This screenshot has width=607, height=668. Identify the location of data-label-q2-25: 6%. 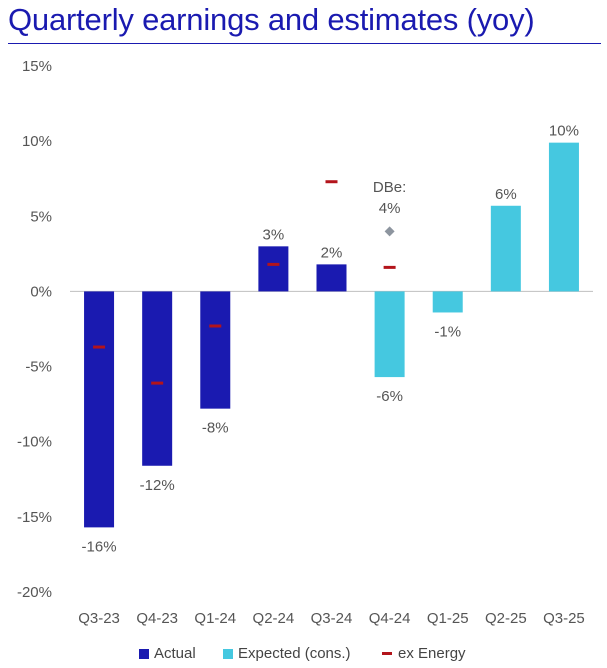
(506, 194).